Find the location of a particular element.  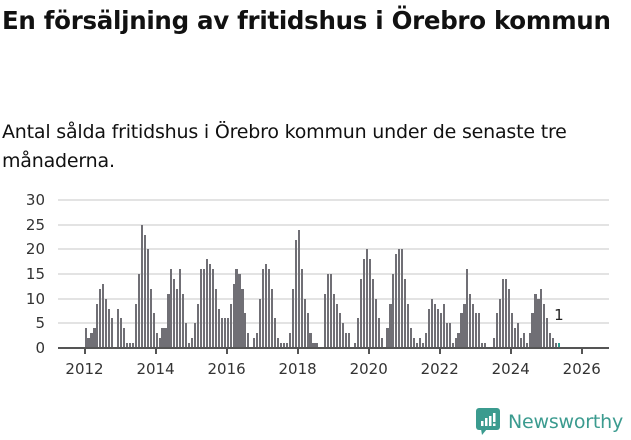

newsworthy-logo: Newsworthy is located at coordinates (549, 422).